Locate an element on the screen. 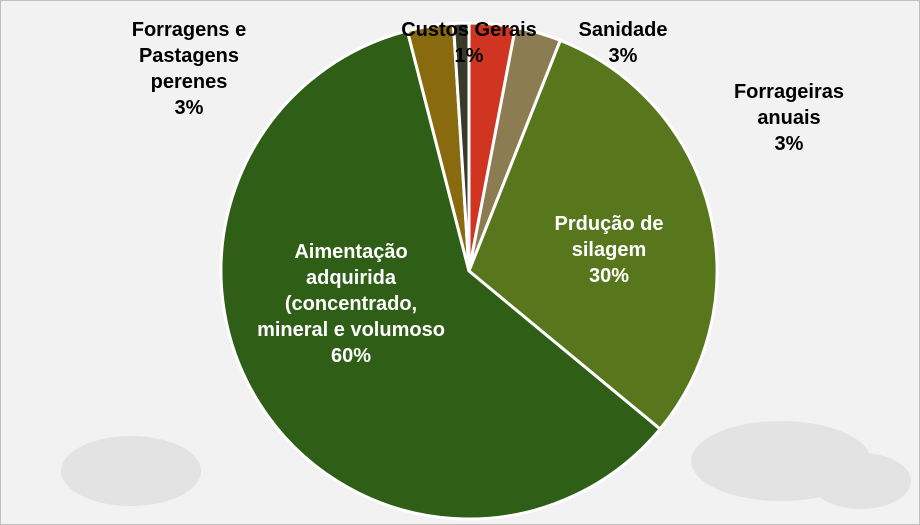 This screenshot has width=920, height=525. pie-slice is located at coordinates (461, 146).